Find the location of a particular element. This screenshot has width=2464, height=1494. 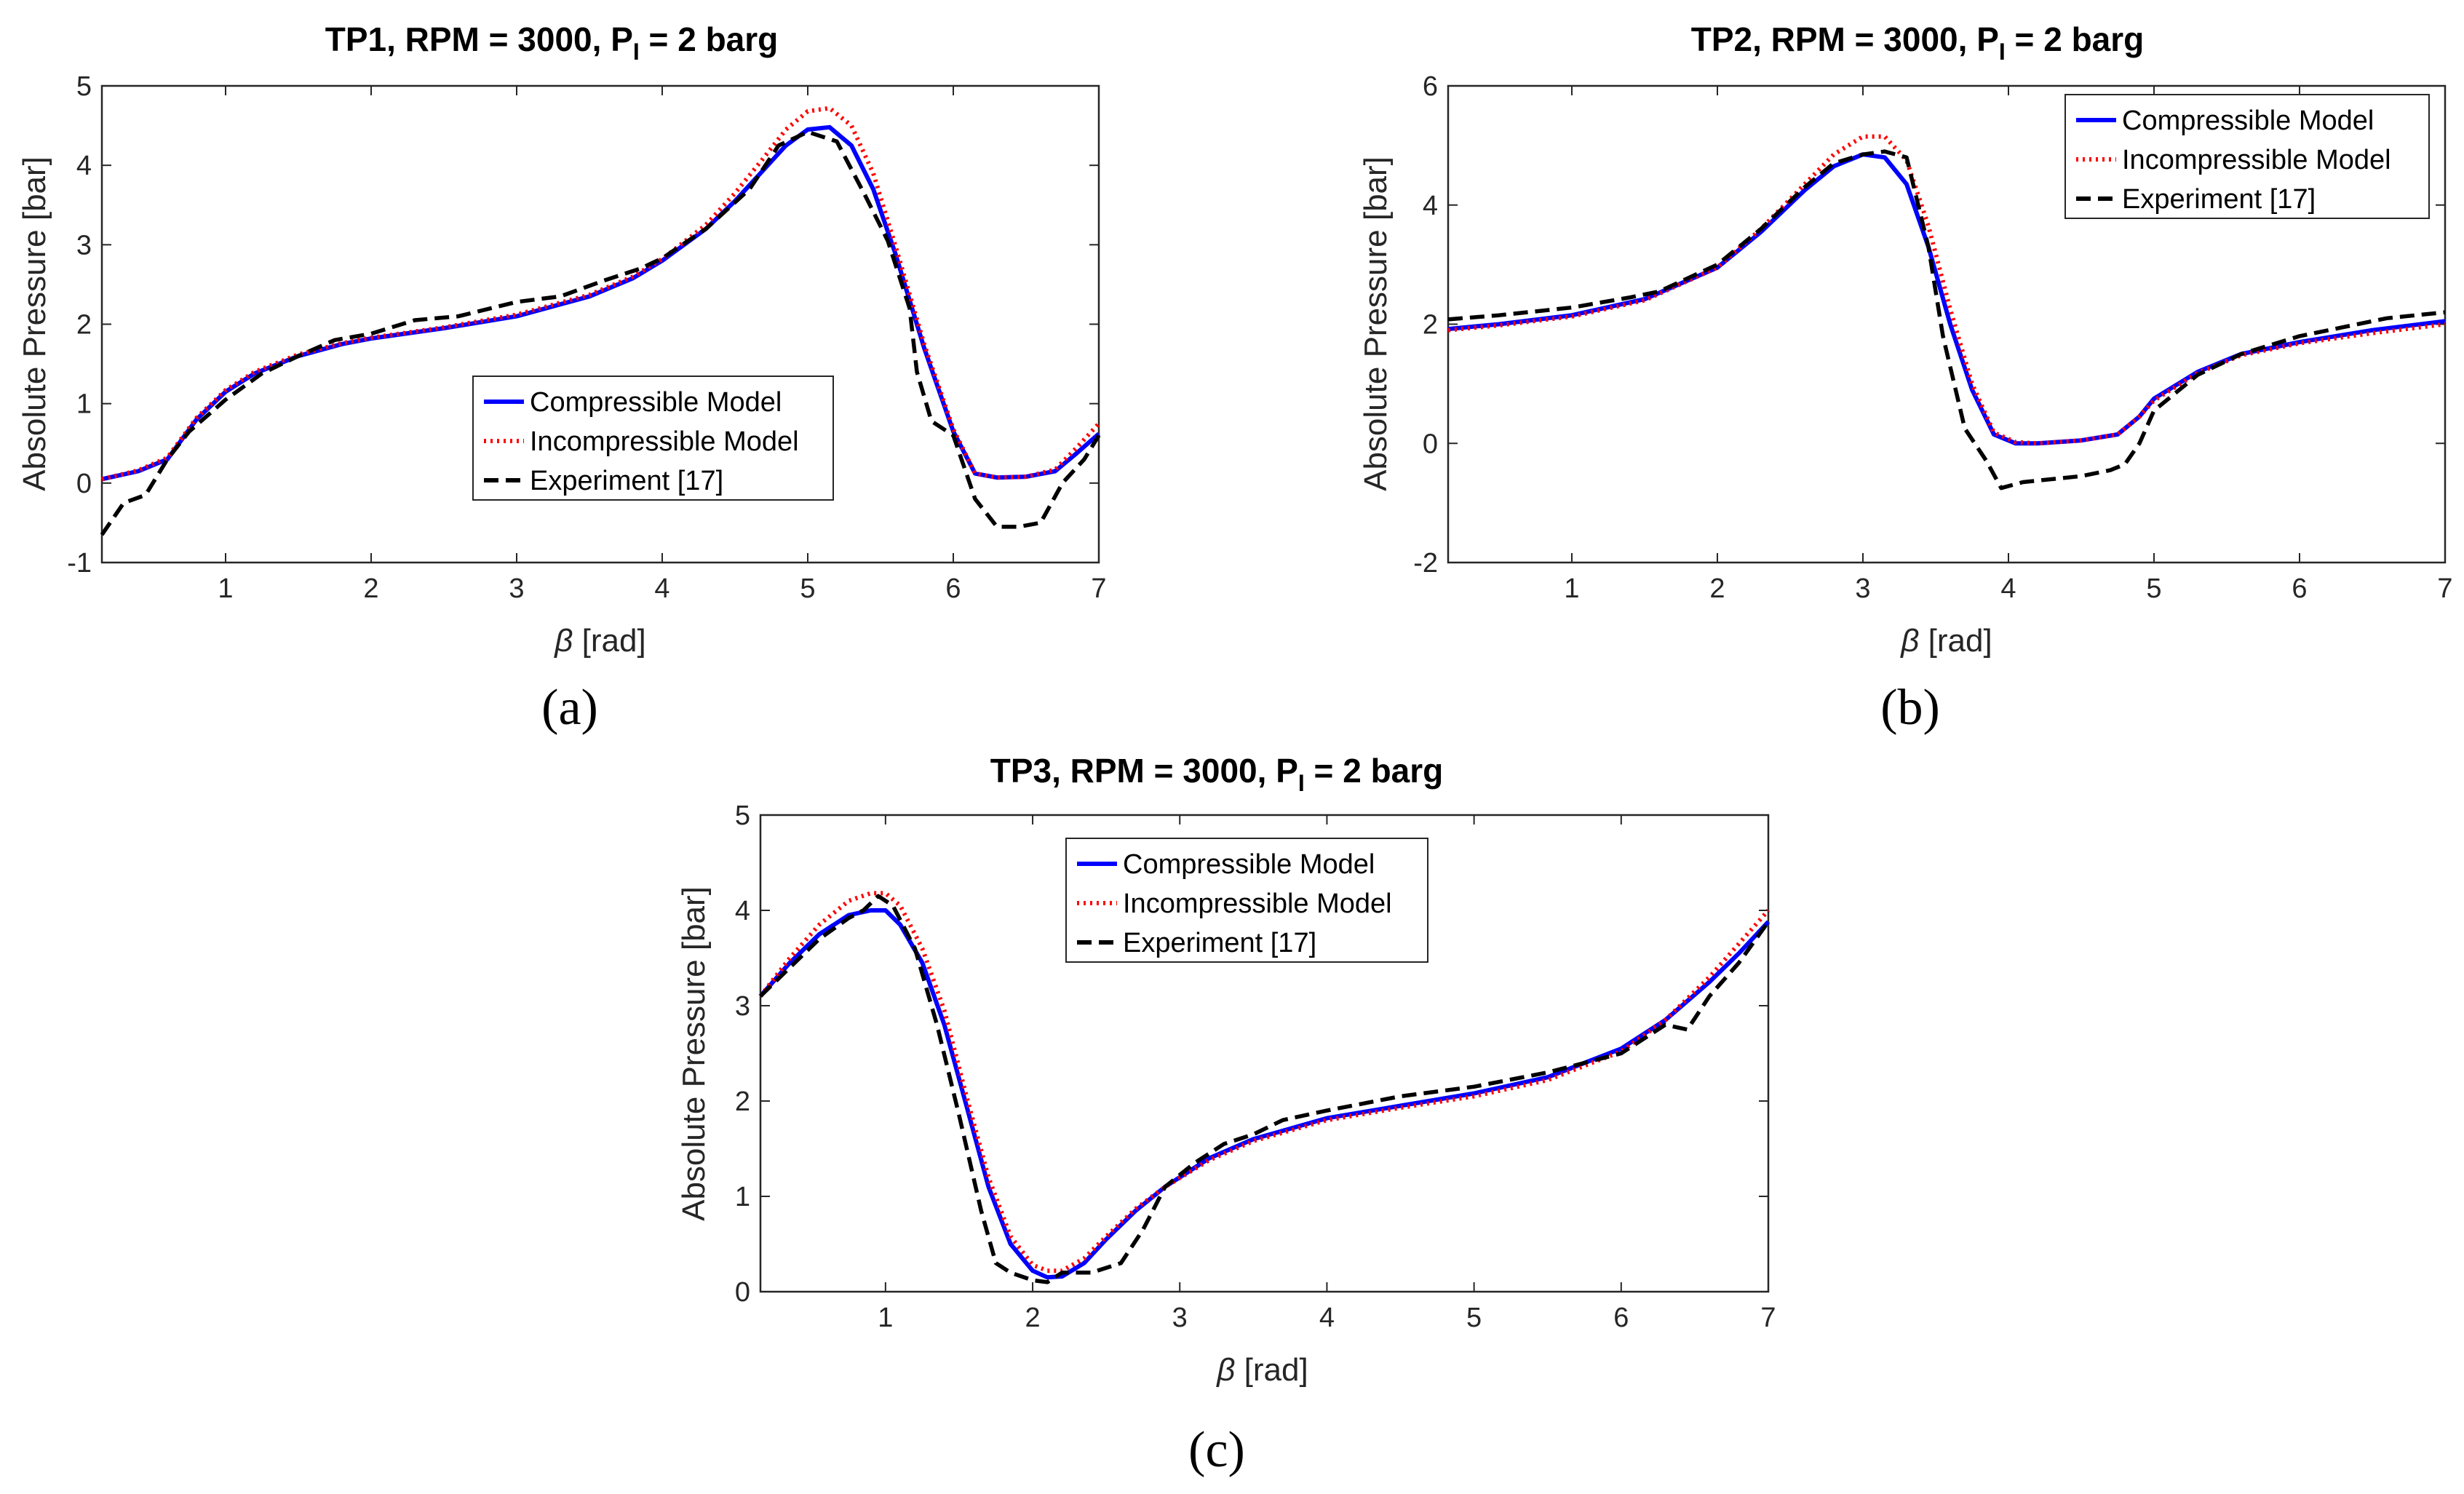

series-line-incompressible is located at coordinates (1264, 1082).